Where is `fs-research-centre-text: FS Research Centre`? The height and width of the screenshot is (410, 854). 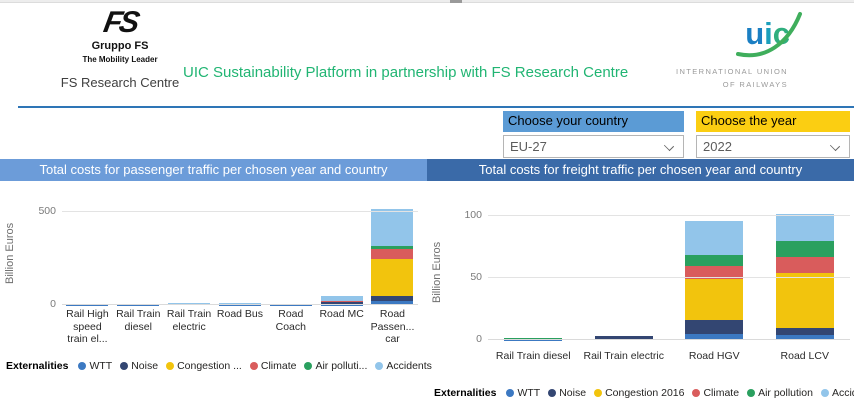 fs-research-centre-text: FS Research Centre is located at coordinates (120, 82).